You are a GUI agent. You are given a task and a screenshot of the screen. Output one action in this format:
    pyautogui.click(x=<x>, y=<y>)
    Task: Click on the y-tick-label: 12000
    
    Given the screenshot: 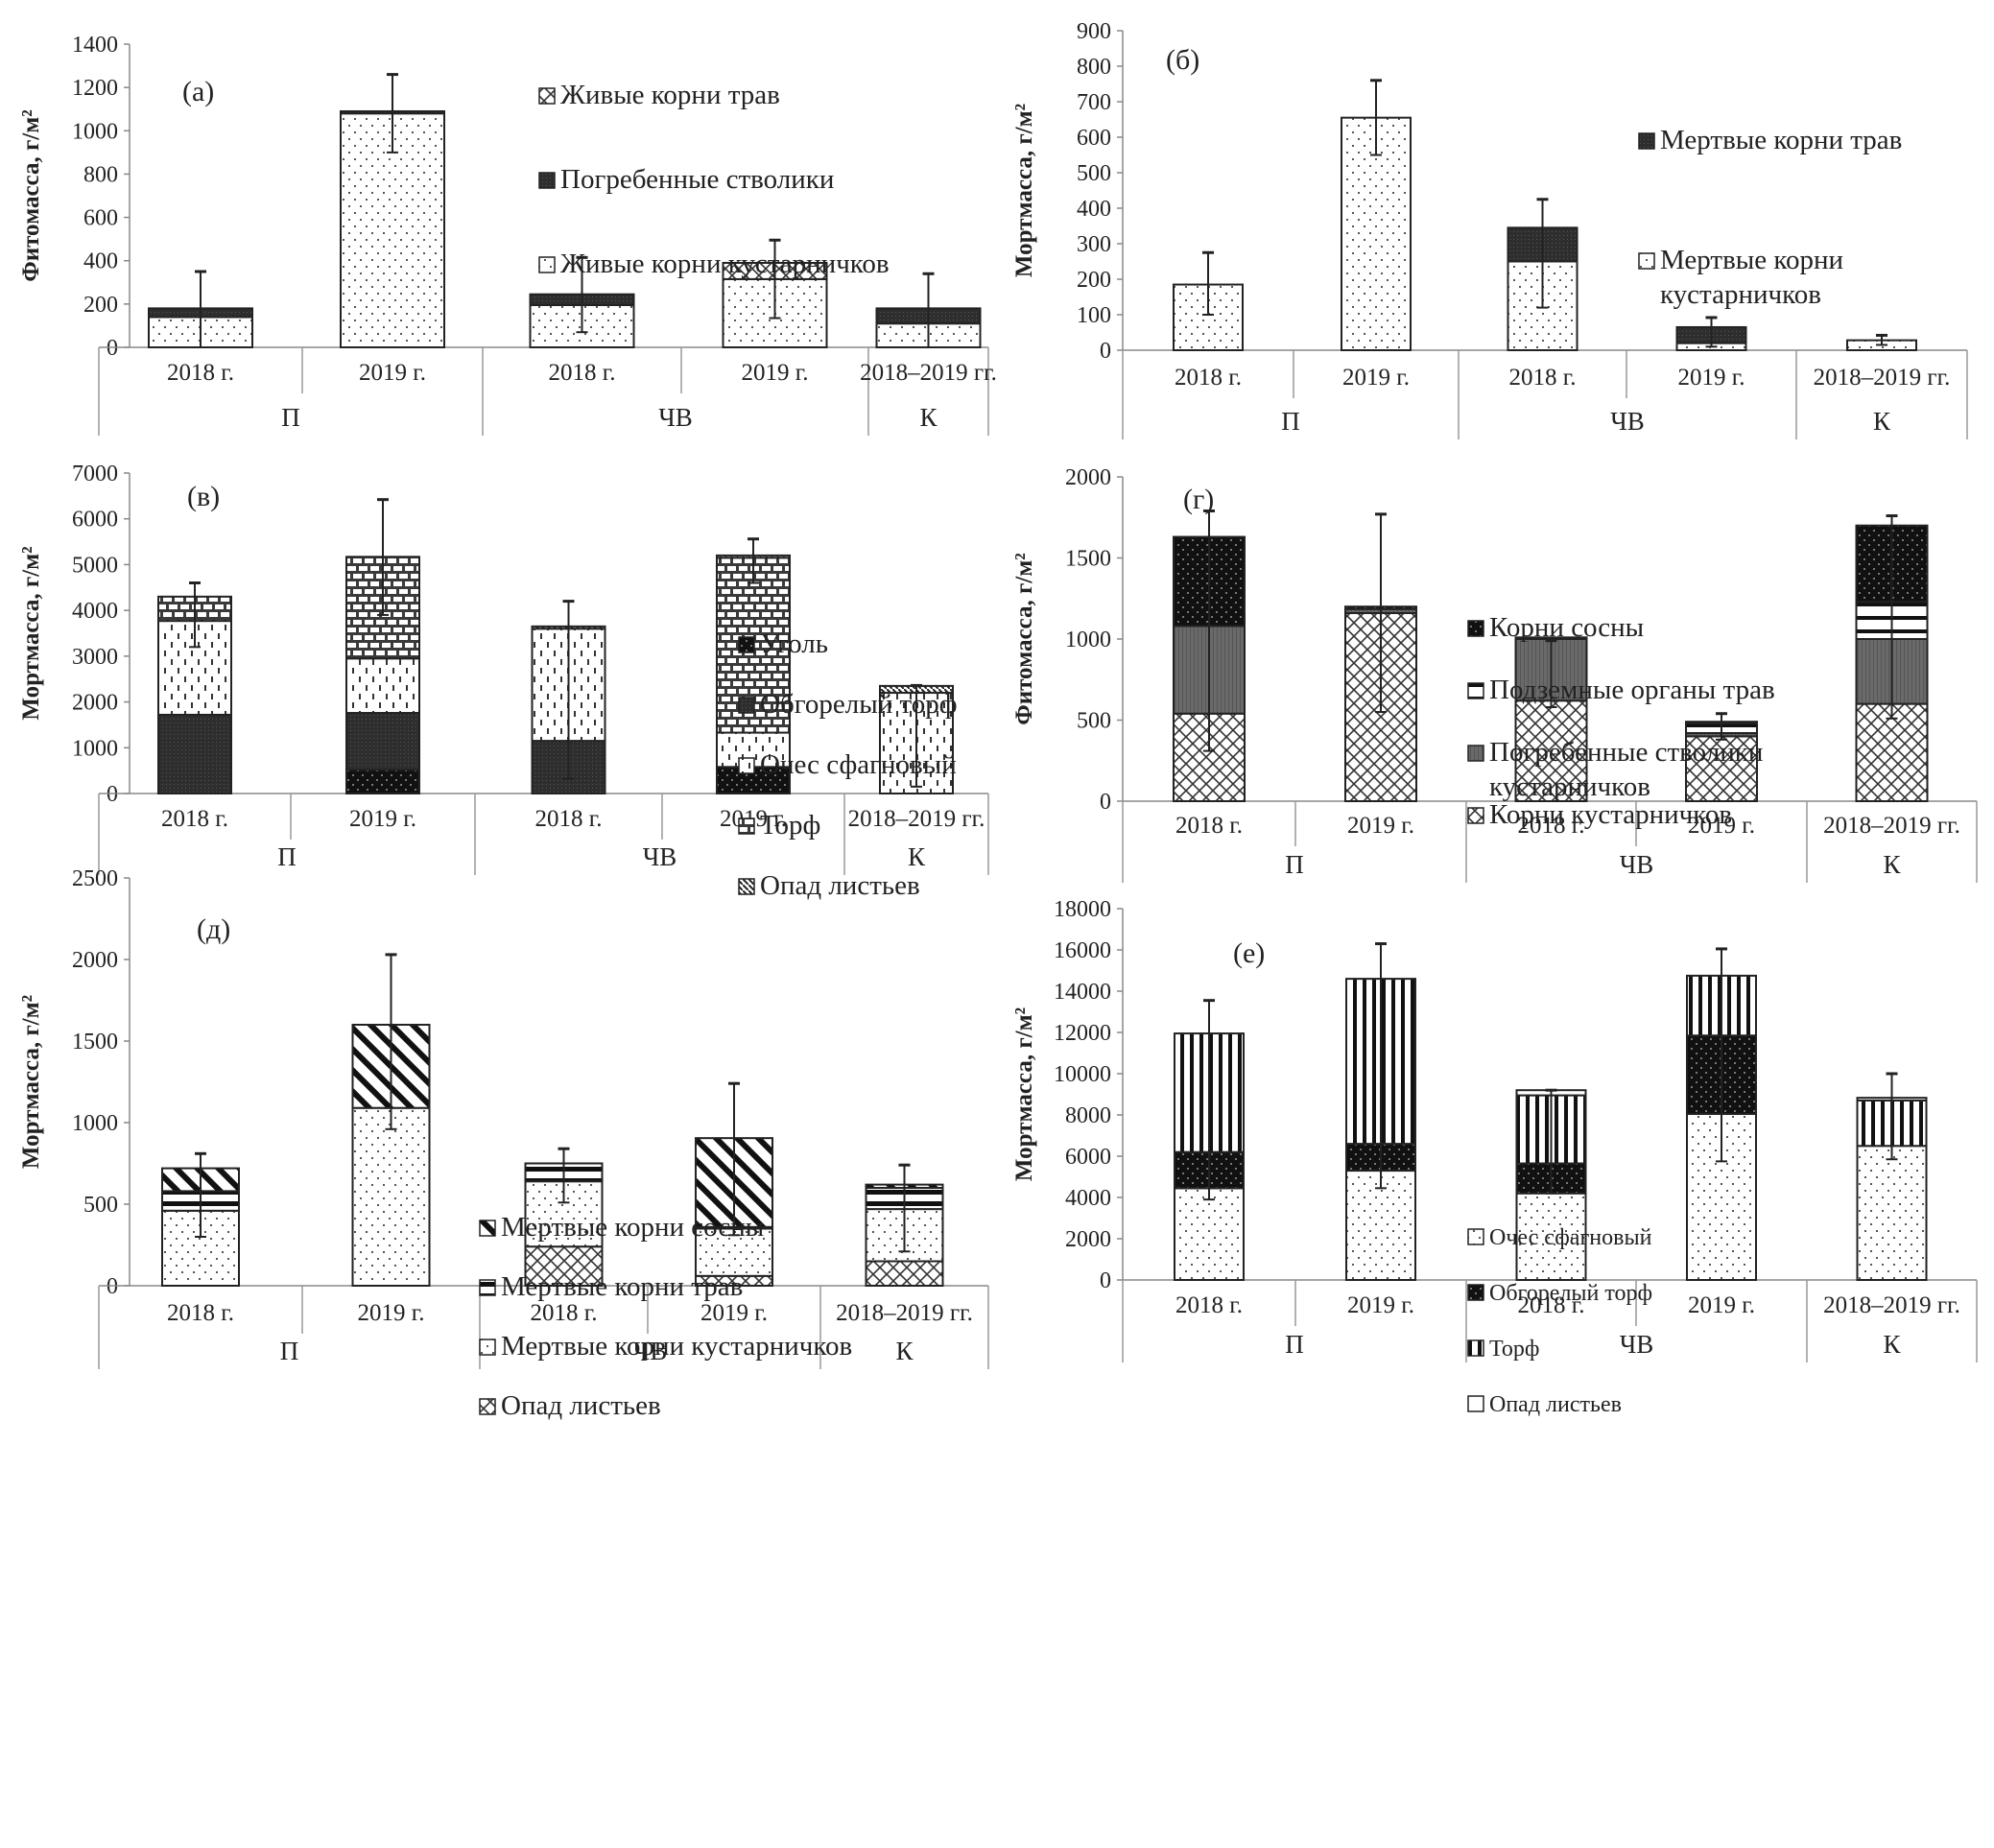 What is the action you would take?
    pyautogui.click(x=1082, y=1033)
    